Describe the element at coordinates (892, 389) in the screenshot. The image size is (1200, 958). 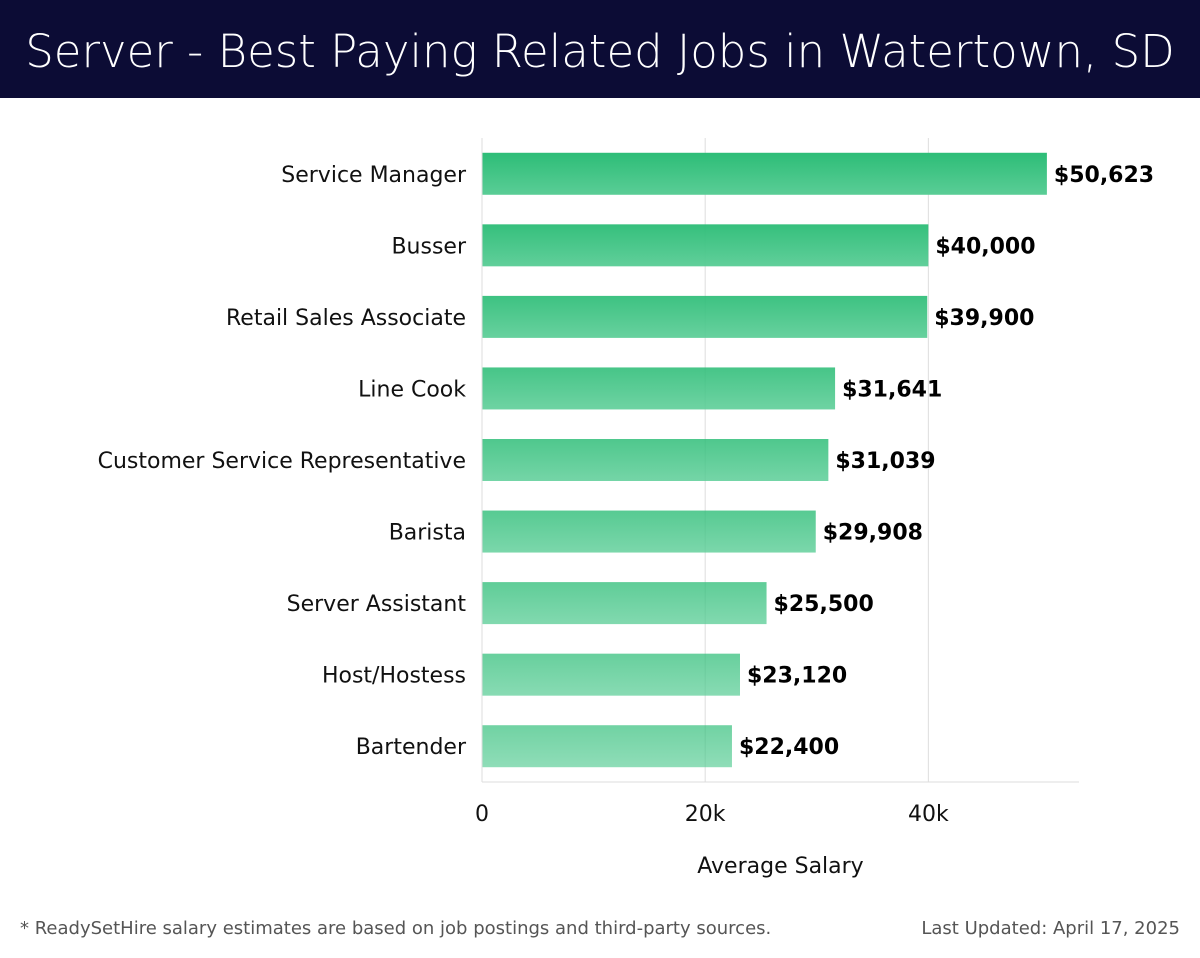
I see `value-label: $31,641` at that location.